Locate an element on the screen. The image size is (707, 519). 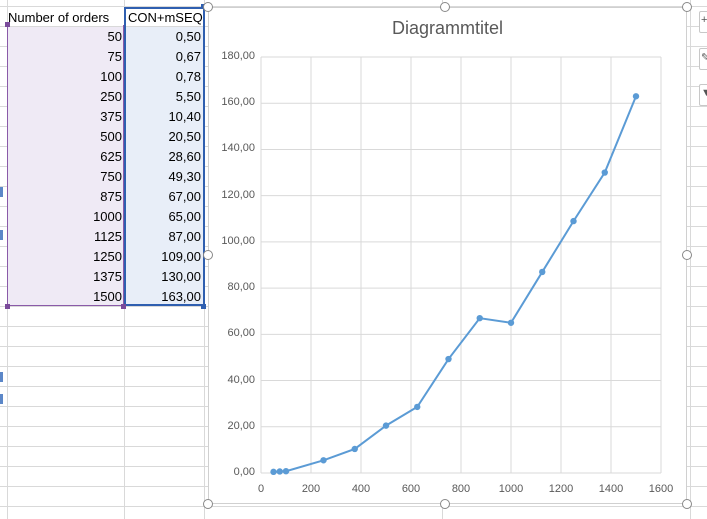
chart-filter-button: ▼ is located at coordinates (703, 95).